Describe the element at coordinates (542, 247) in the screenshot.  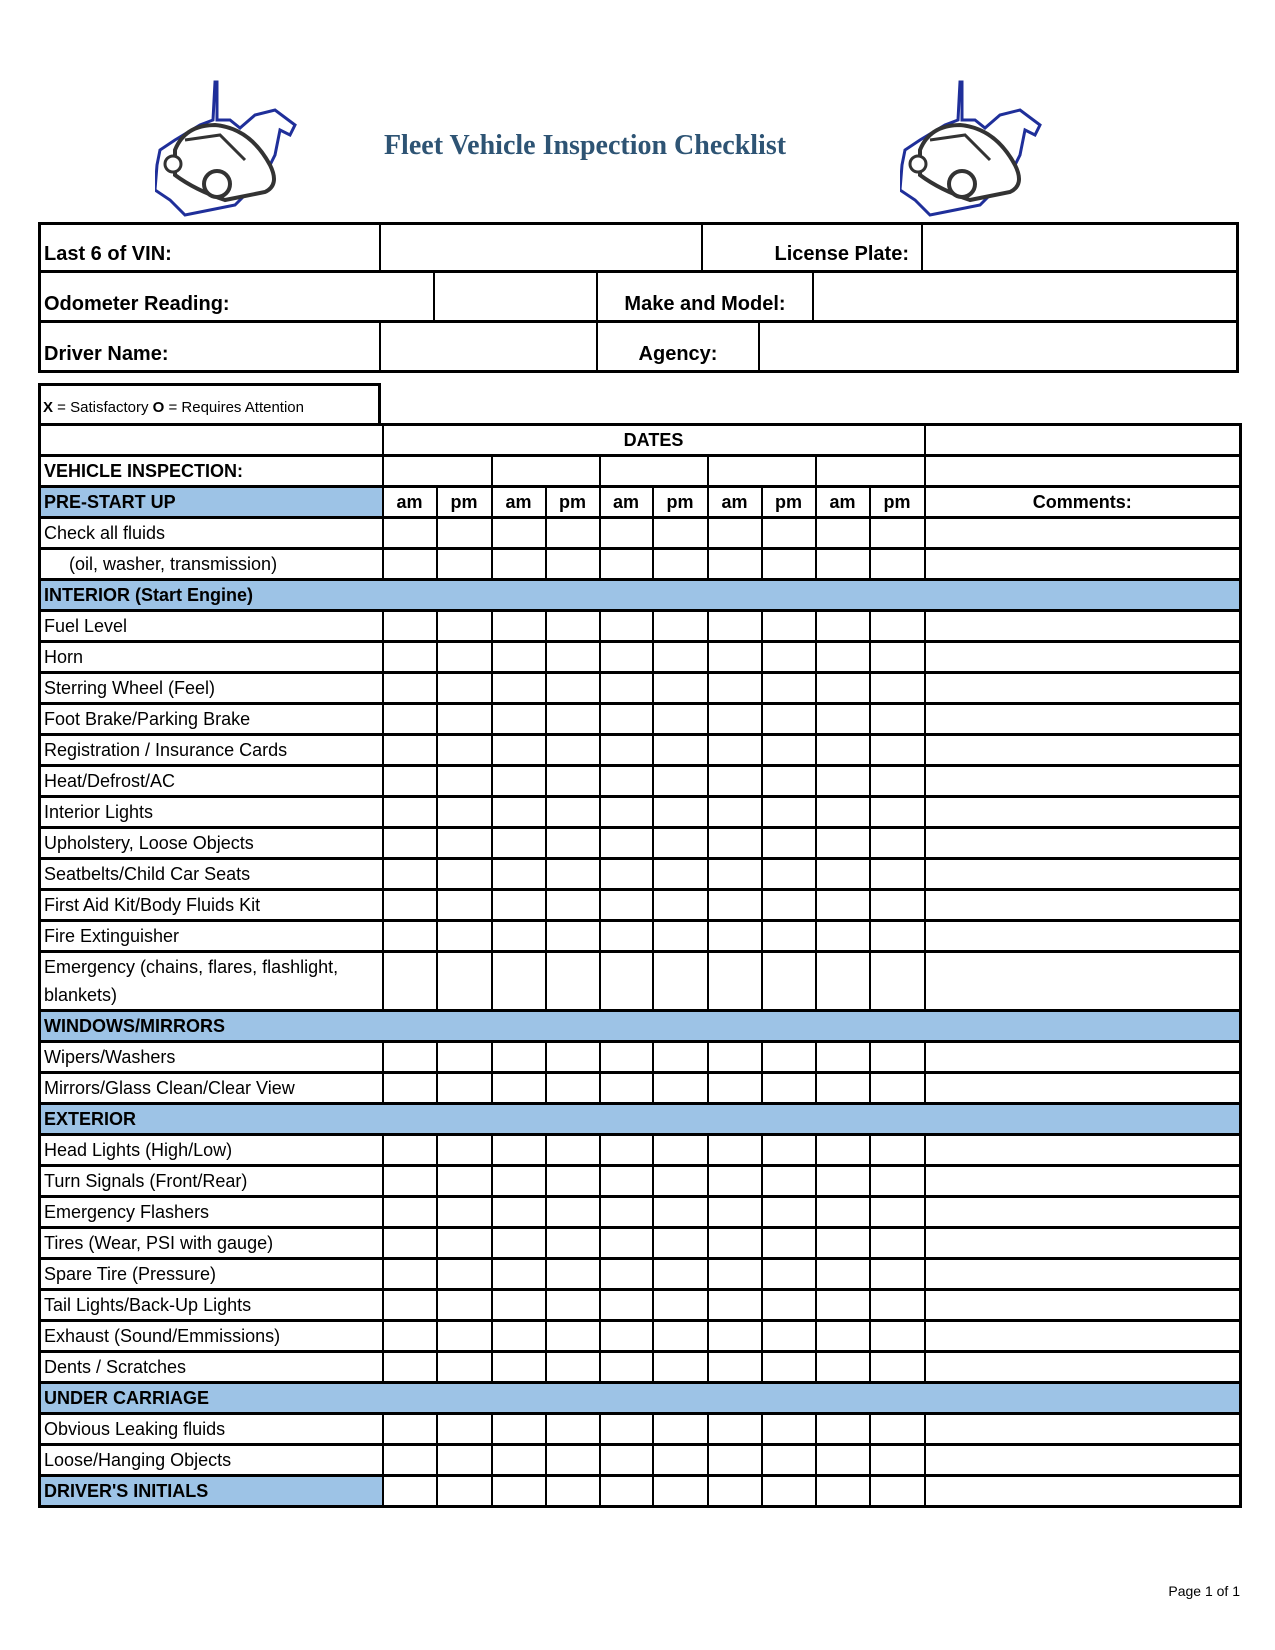
I see `vin-field` at that location.